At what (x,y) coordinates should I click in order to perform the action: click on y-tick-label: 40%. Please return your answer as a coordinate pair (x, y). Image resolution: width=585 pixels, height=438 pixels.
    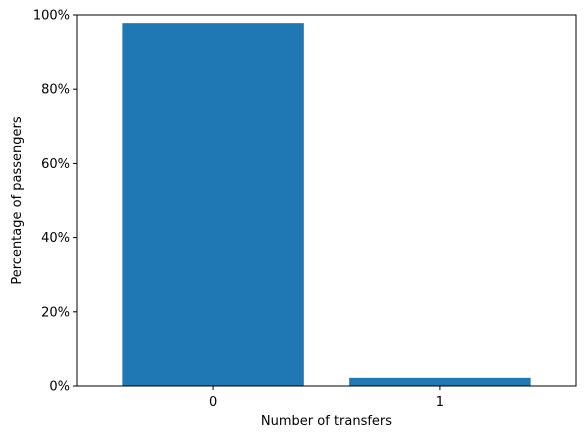
    Looking at the image, I should click on (55, 238).